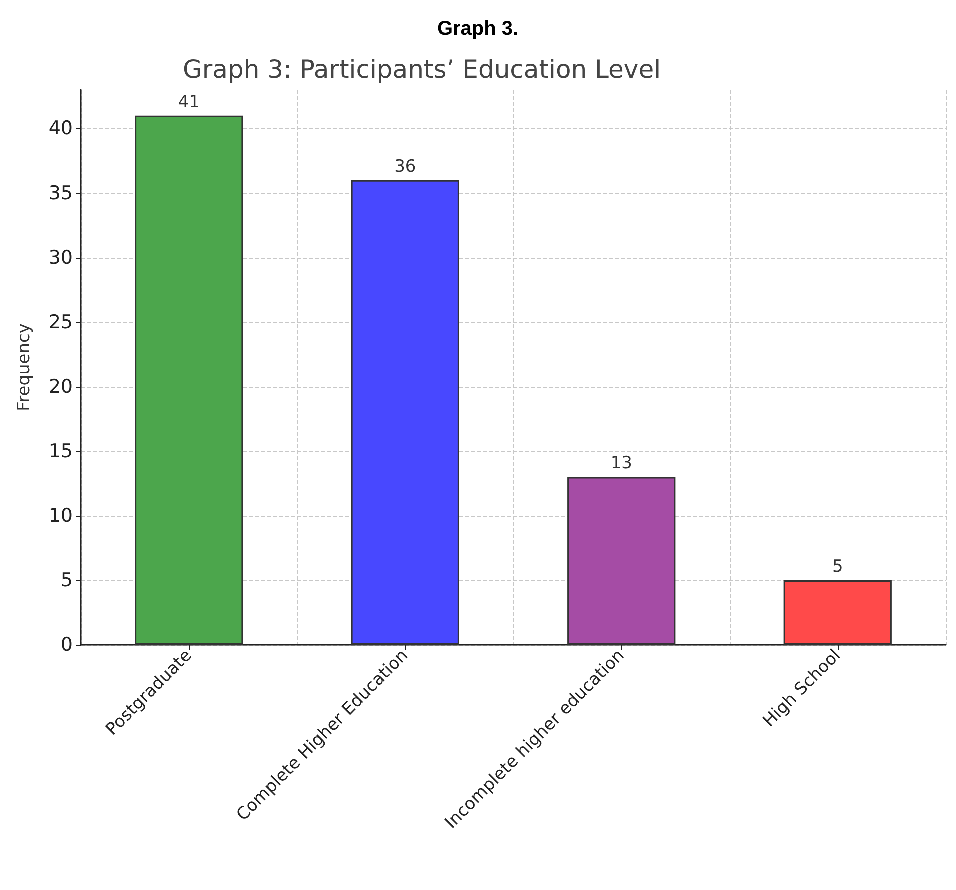 Image resolution: width=956 pixels, height=890 pixels. I want to click on y-tick-label: 15, so click(60, 451).